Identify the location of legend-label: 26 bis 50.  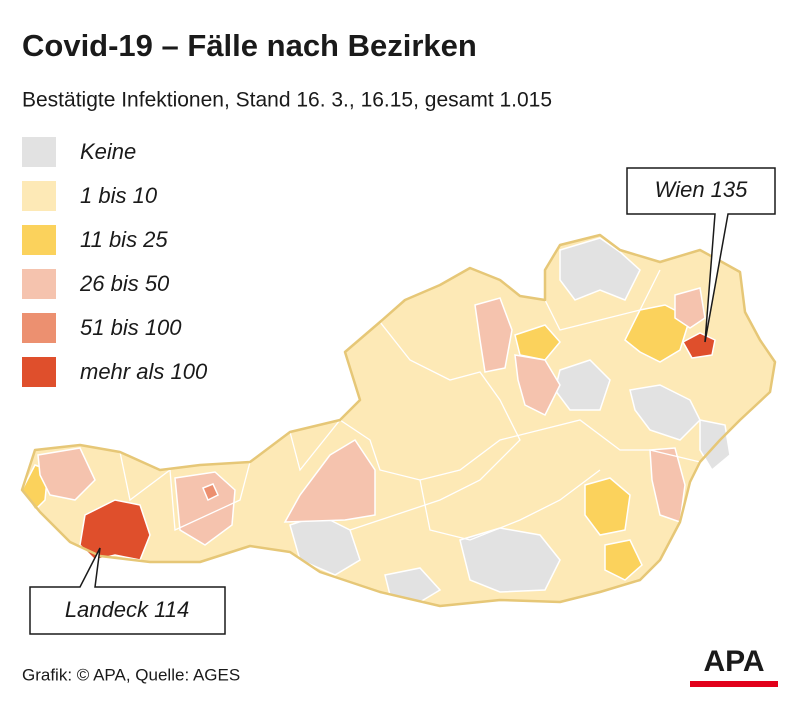
(124, 283).